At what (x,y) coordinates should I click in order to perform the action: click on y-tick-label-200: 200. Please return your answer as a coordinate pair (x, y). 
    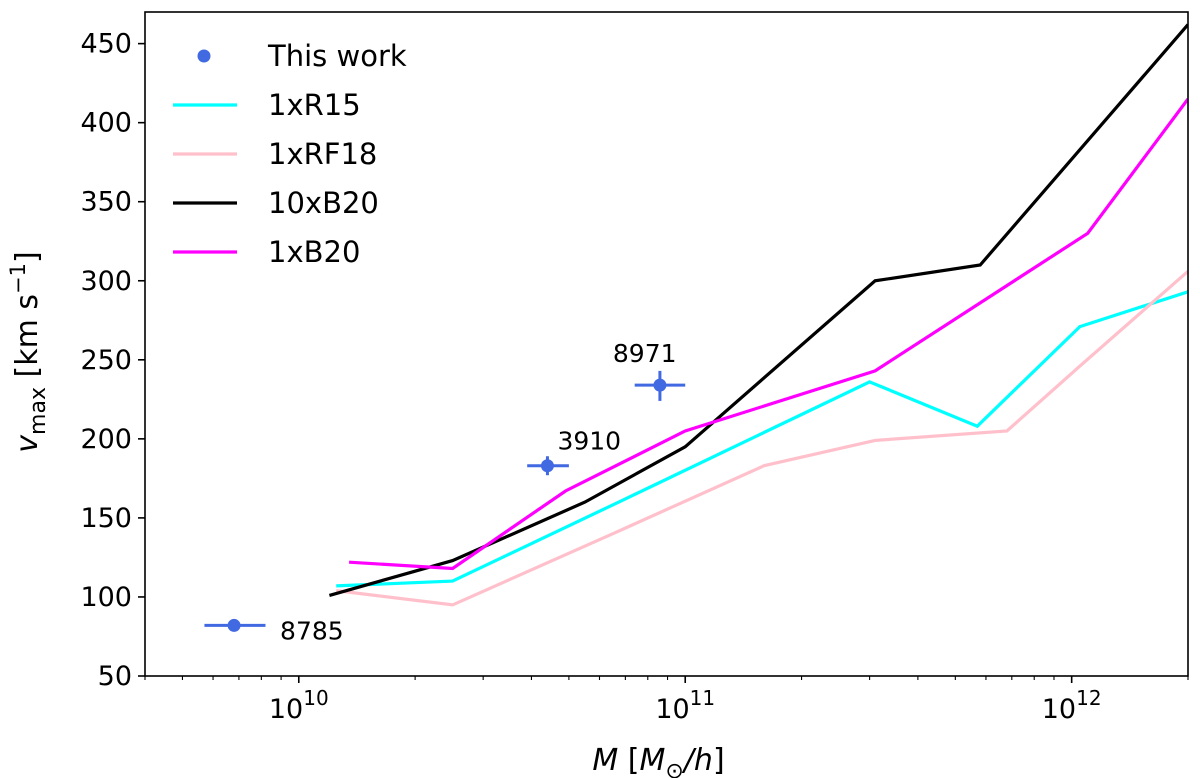
    Looking at the image, I should click on (106, 439).